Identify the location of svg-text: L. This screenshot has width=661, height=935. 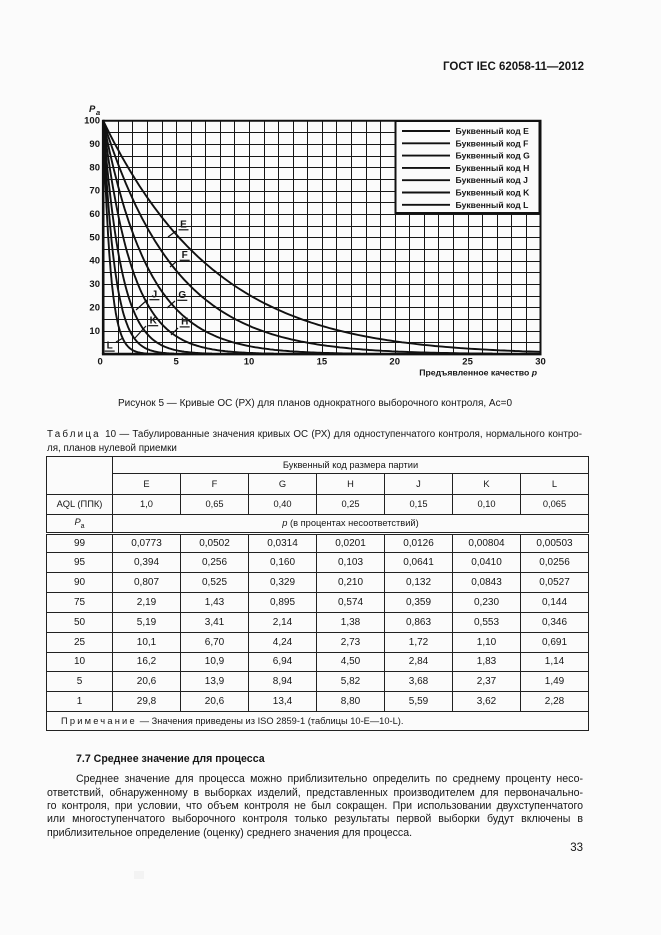
(110, 346).